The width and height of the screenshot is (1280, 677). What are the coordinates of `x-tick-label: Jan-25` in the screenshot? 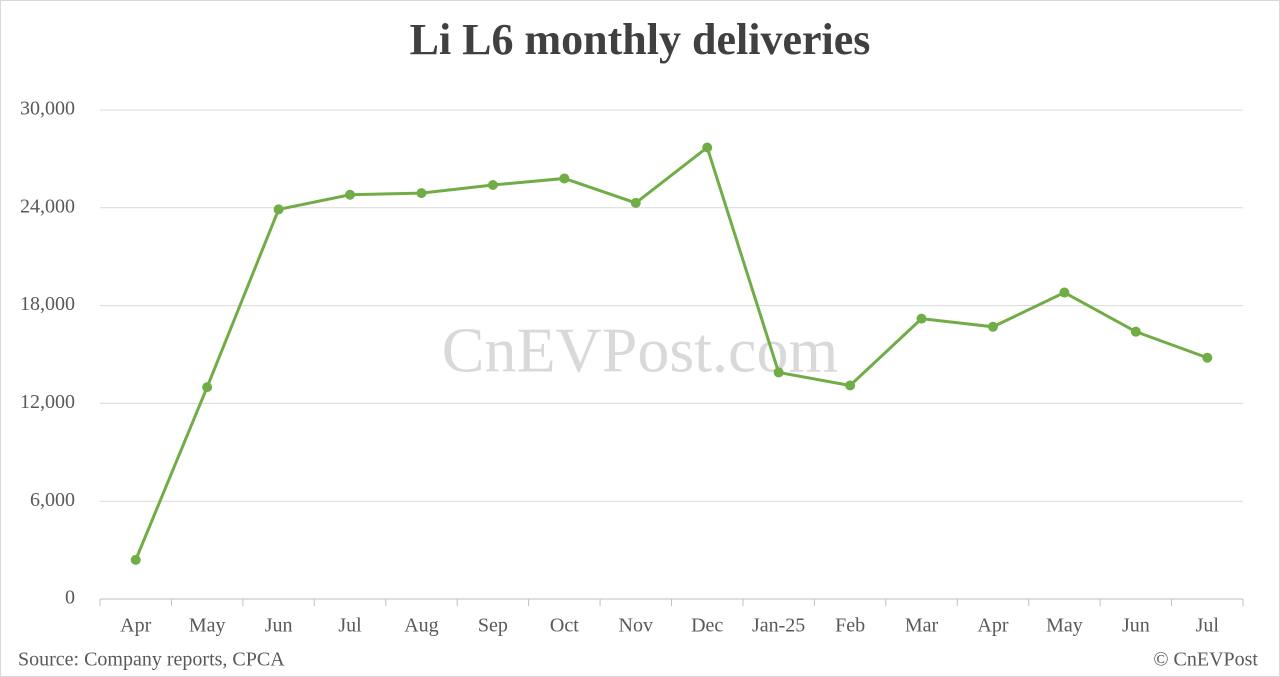 It's located at (778, 626).